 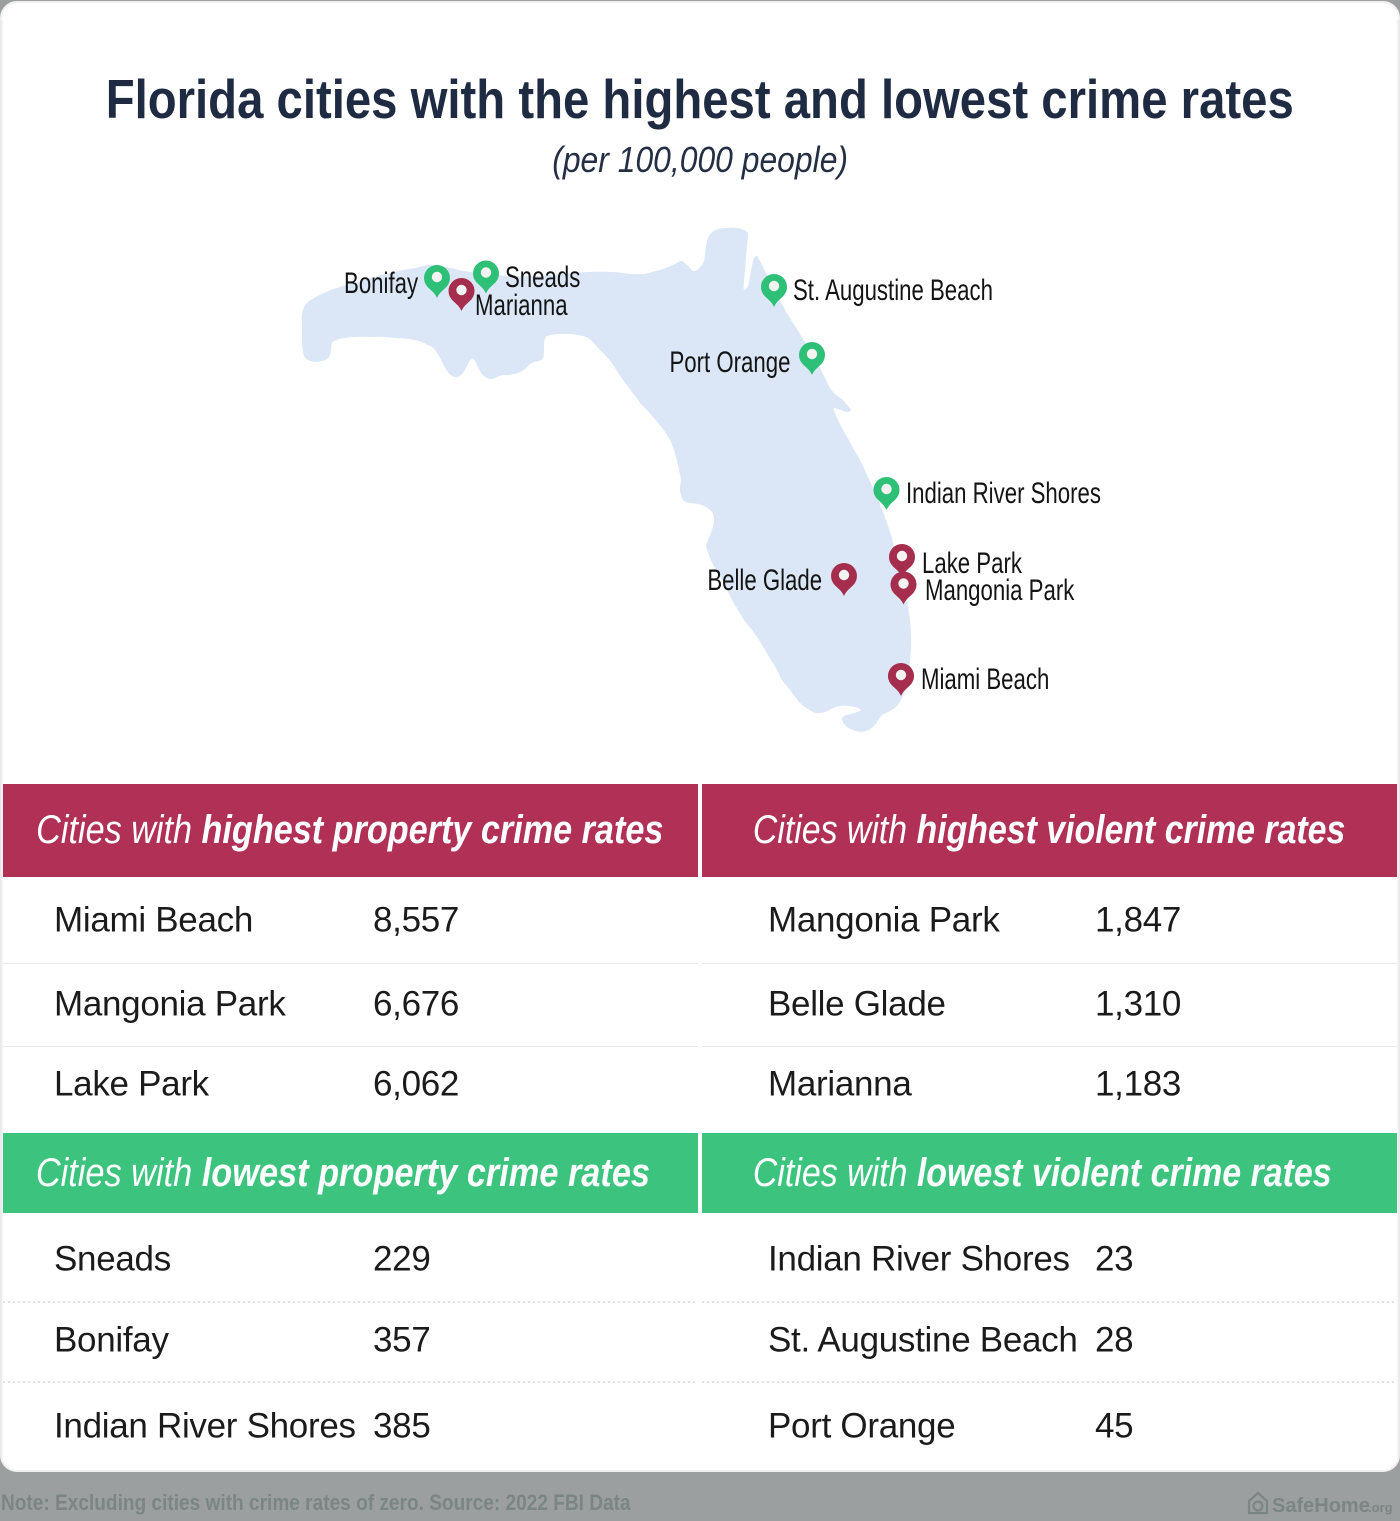 What do you see at coordinates (1380, 1507) in the screenshot?
I see `svg-text: .org` at bounding box center [1380, 1507].